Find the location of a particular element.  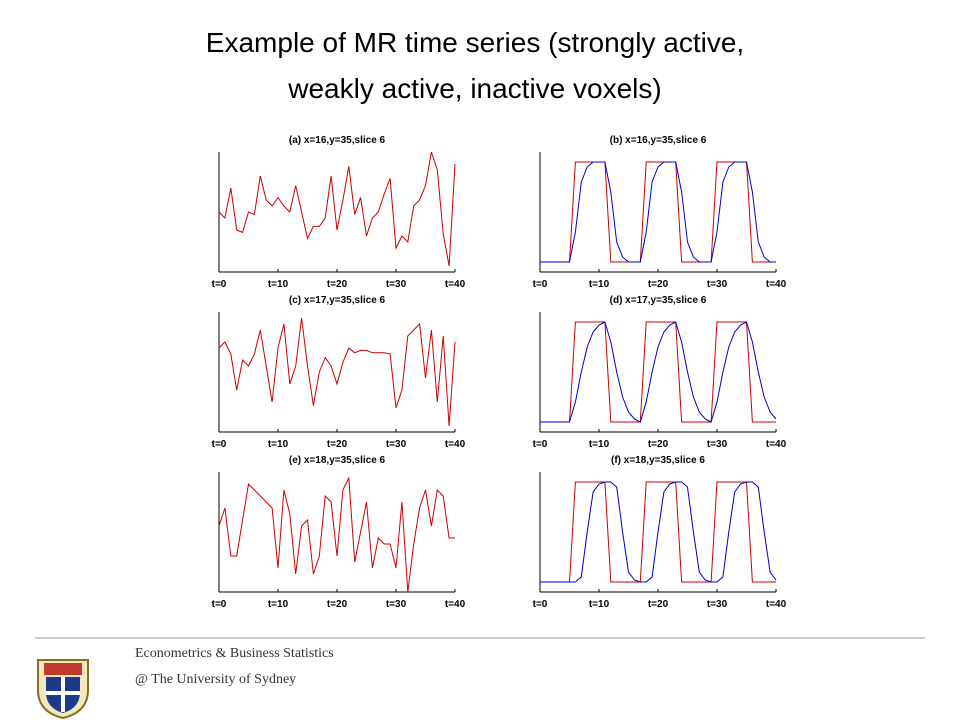

footer-text: Econometrics & Business Statistics is located at coordinates (234, 653).